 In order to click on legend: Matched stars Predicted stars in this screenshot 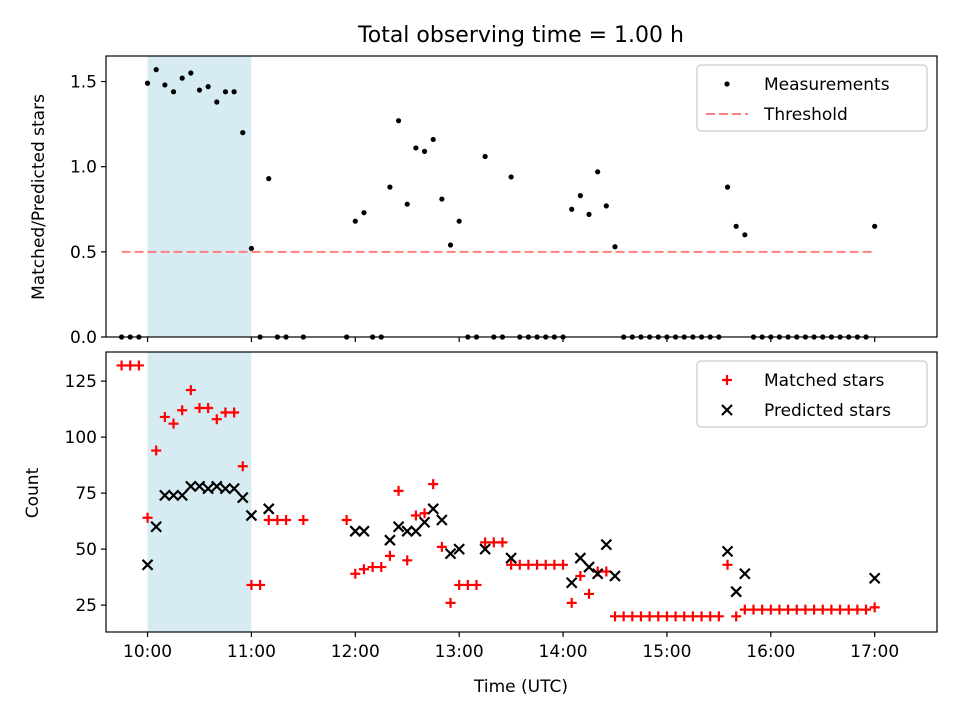, I will do `click(812, 394)`.